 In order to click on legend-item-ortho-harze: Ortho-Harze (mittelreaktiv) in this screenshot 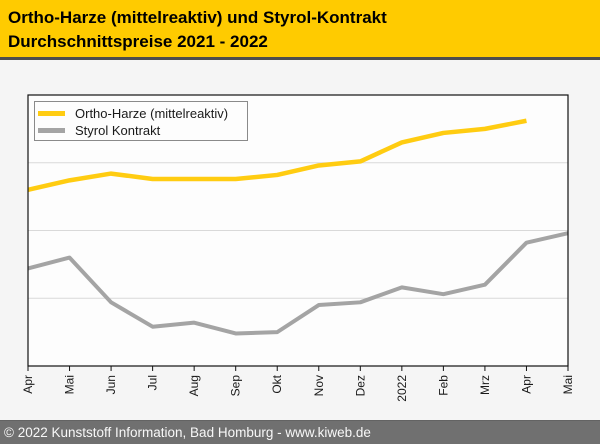, I will do `click(140, 113)`.